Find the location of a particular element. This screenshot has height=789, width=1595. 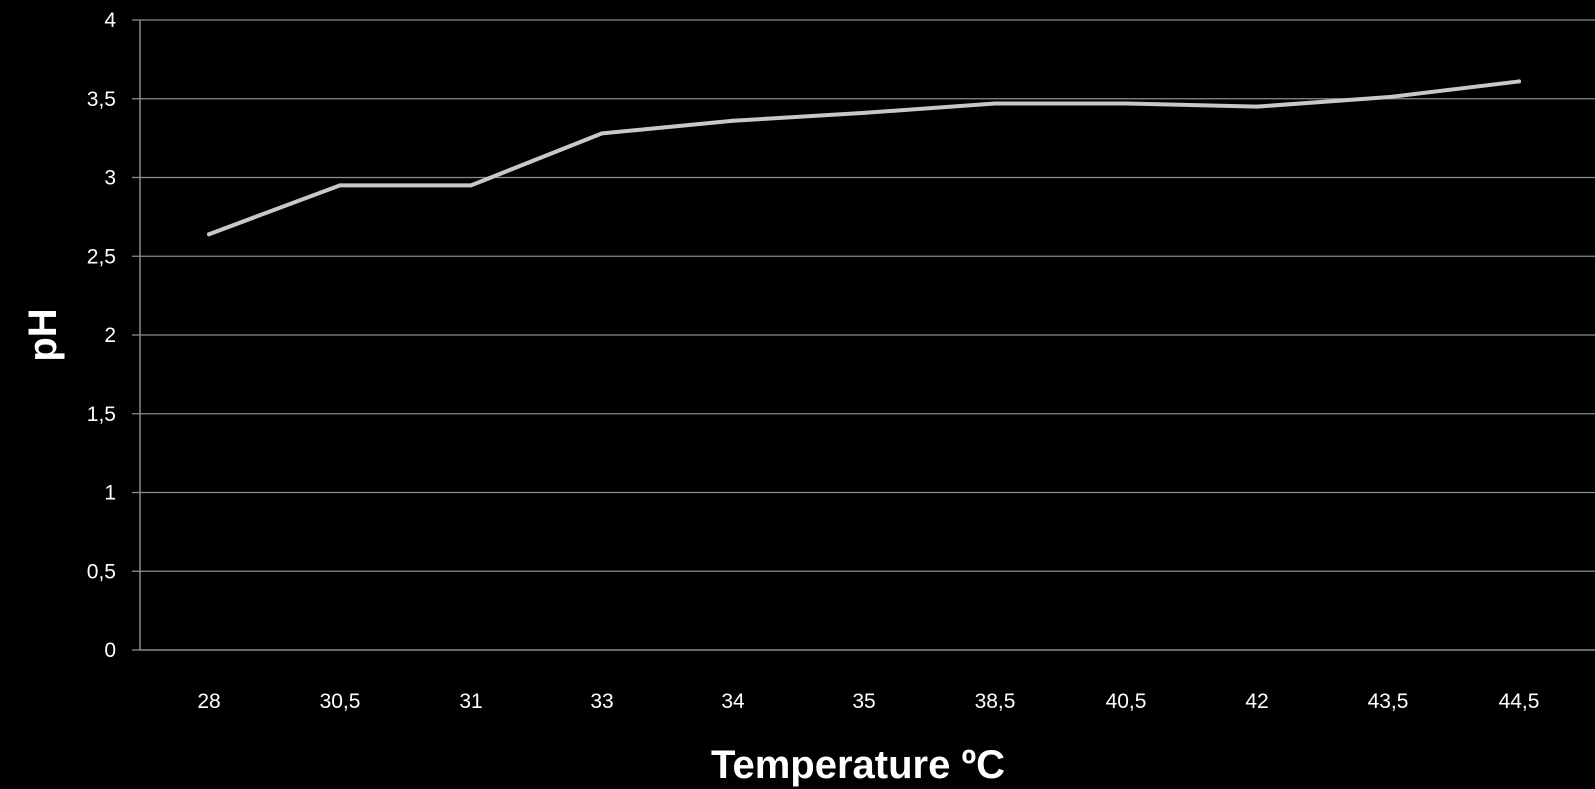

y-tick-label: 4 is located at coordinates (110, 20).